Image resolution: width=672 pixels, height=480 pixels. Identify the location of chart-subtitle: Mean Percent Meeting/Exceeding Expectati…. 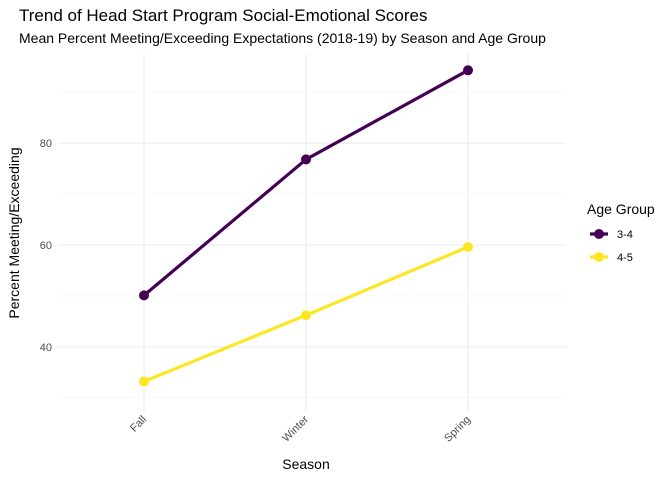
(282, 38).